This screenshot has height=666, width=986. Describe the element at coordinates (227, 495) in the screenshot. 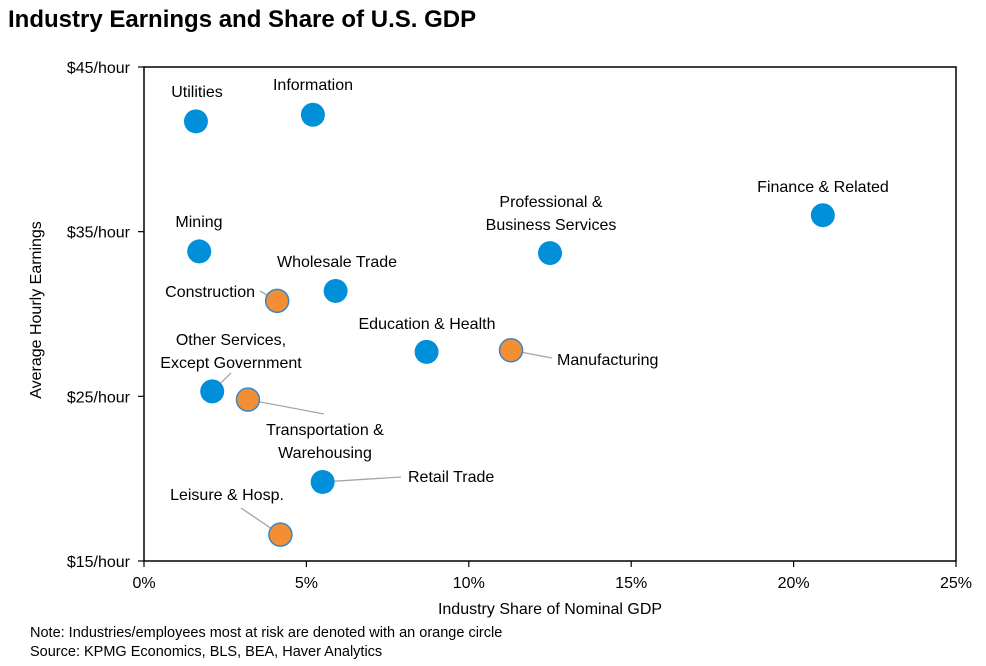

I see `point-label: Leisure & Hosp.` at that location.